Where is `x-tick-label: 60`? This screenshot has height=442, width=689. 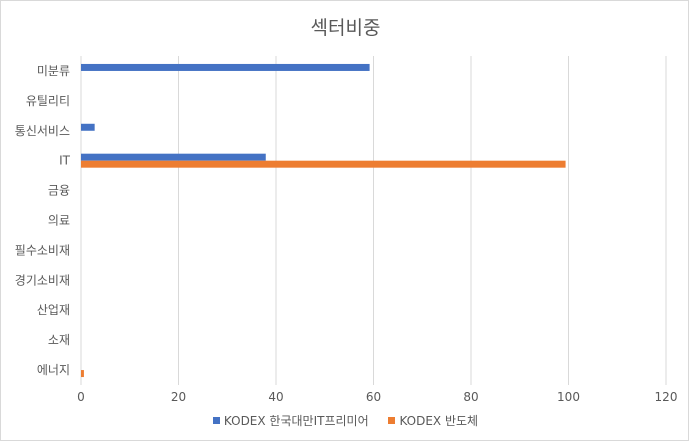
x-tick-label: 60 is located at coordinates (373, 397).